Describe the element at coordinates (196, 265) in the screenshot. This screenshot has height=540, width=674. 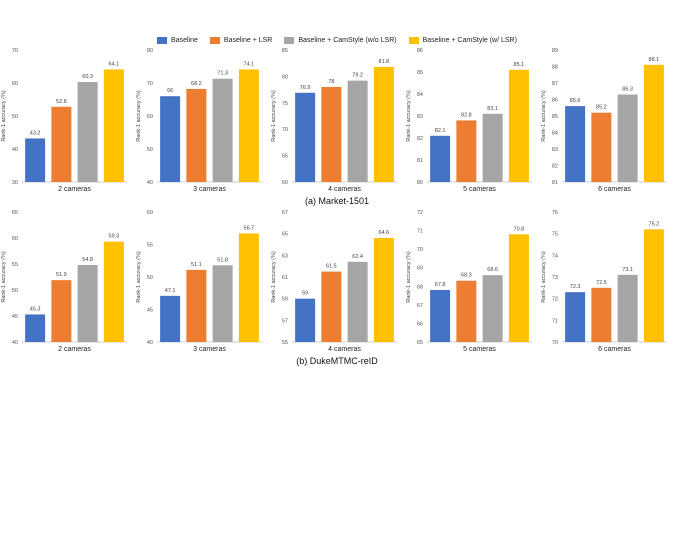
I see `data-label: 51.1` at that location.